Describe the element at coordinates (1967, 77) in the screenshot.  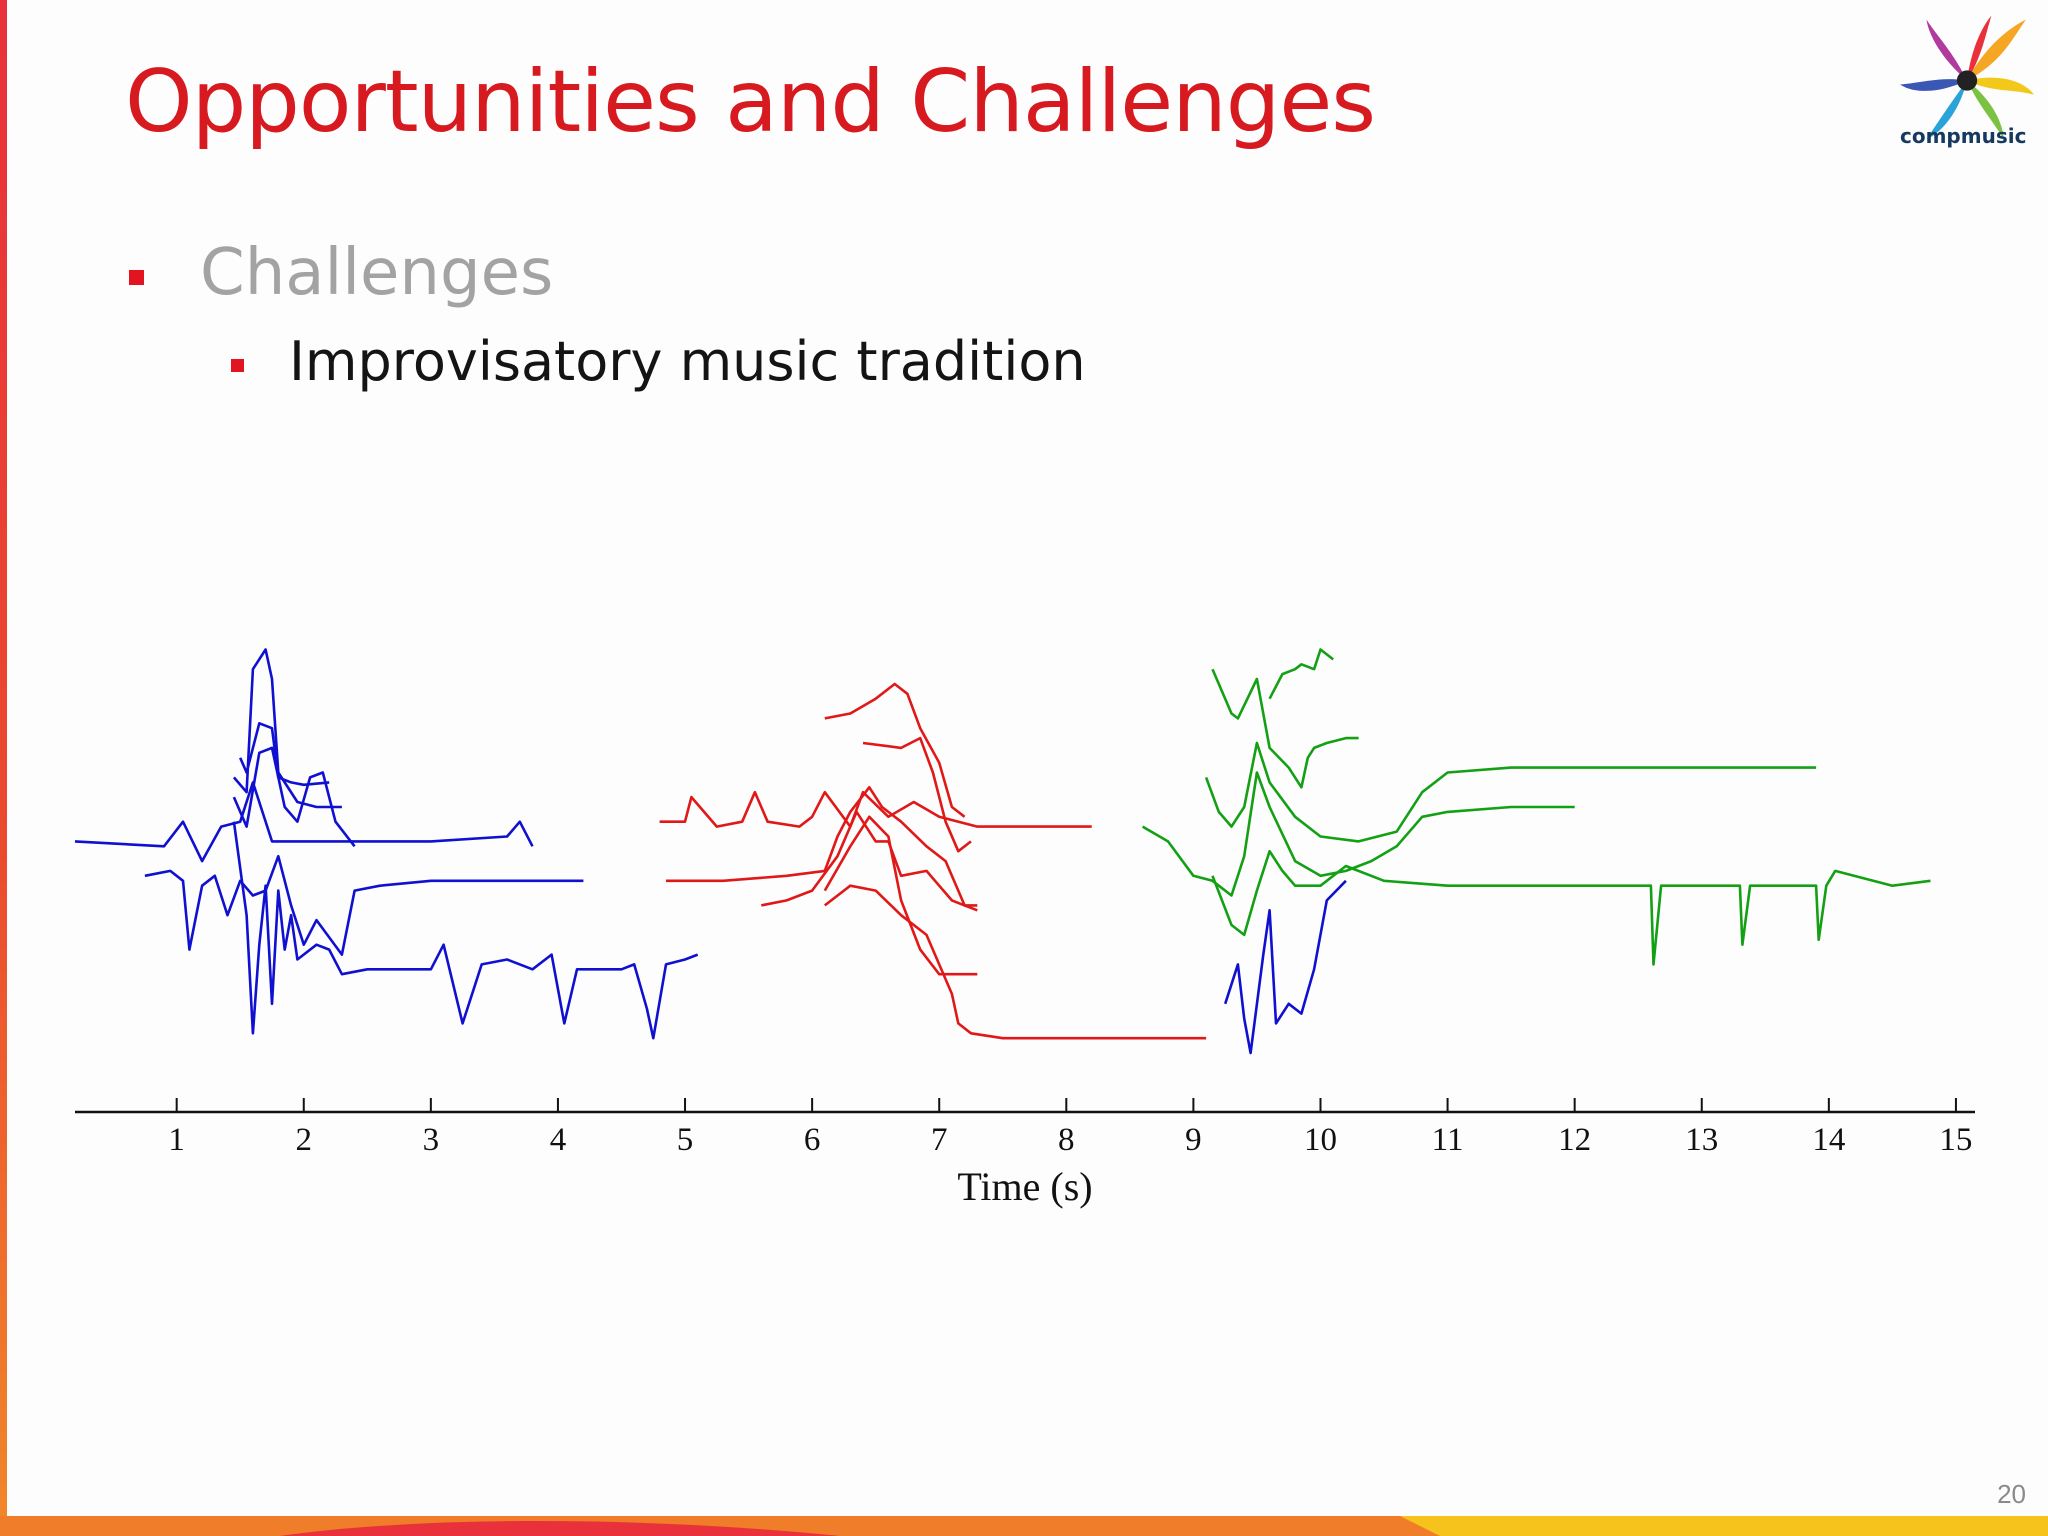
I see `compmusic-logo-icon` at that location.